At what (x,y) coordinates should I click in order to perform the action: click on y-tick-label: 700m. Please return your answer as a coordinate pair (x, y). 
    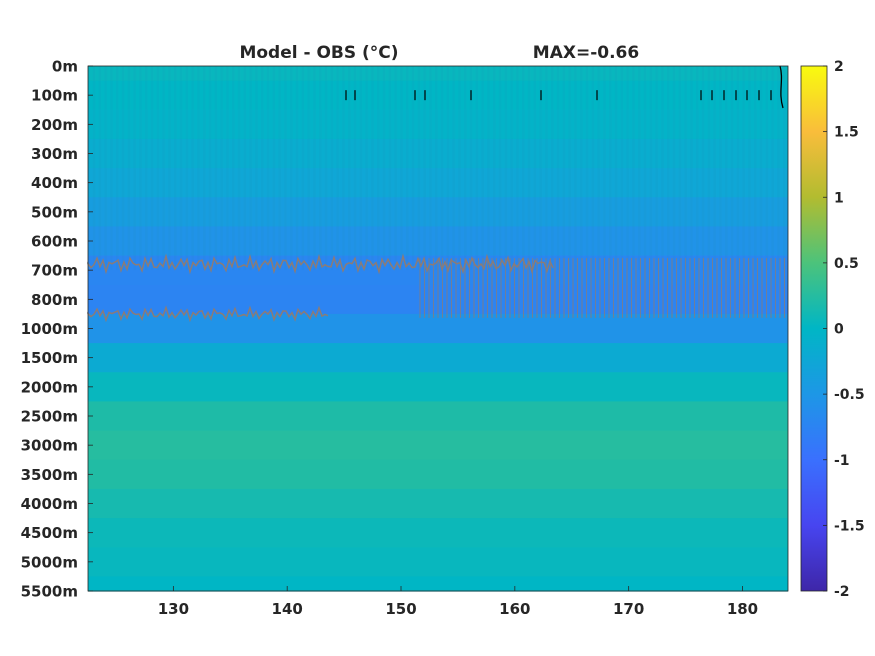
    Looking at the image, I should click on (54, 271).